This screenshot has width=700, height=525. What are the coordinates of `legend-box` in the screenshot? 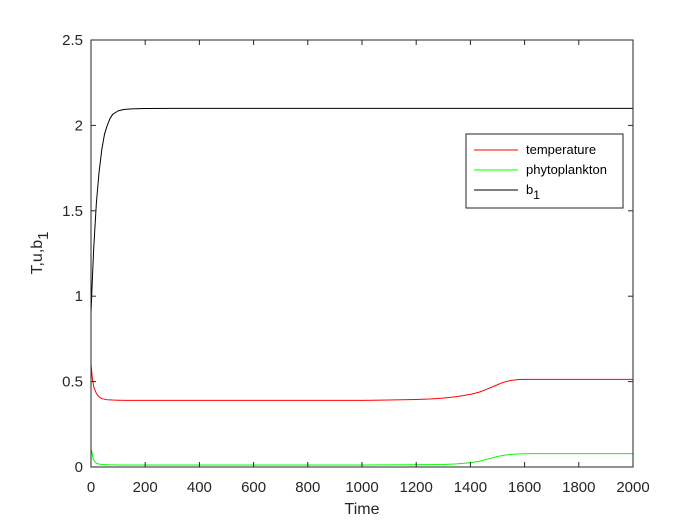 It's located at (544, 171).